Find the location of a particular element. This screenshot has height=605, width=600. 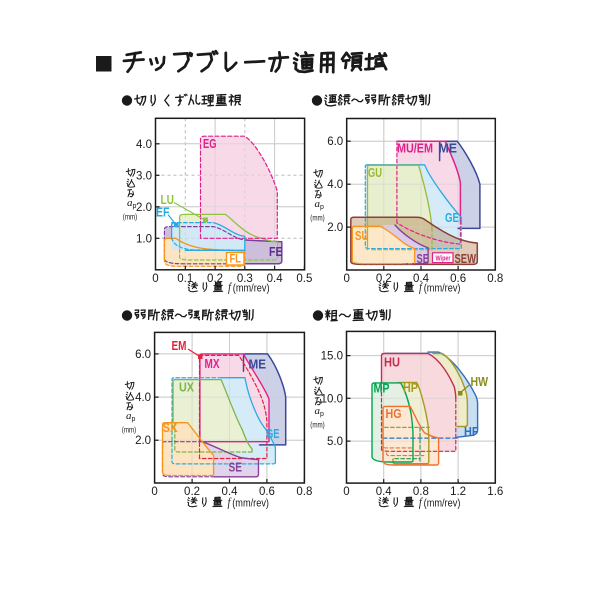

svg-text: MP is located at coordinates (382, 388).